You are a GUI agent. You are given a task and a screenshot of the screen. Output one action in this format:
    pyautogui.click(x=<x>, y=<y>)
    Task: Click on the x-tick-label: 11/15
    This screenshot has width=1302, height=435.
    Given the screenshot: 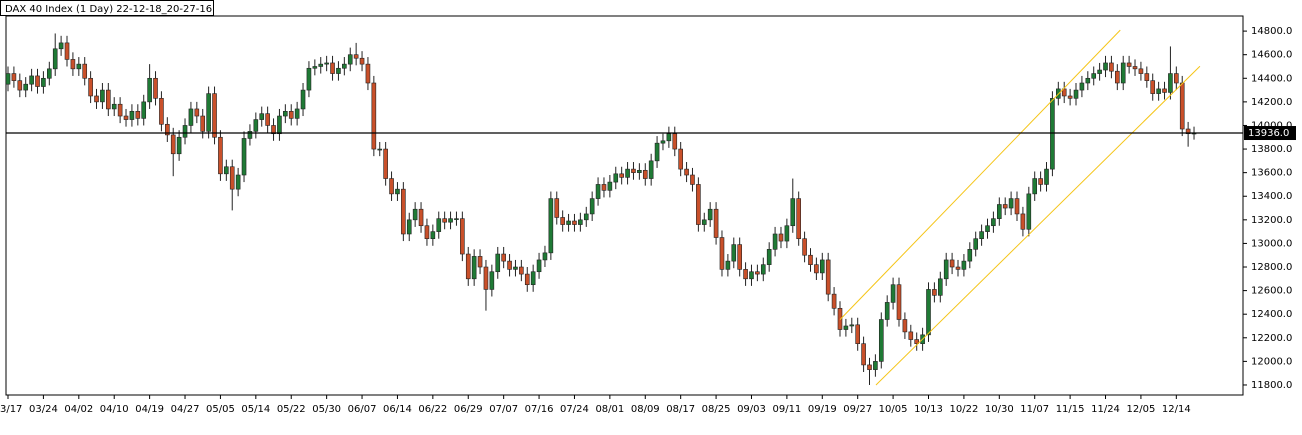 What is the action you would take?
    pyautogui.click(x=1070, y=409)
    